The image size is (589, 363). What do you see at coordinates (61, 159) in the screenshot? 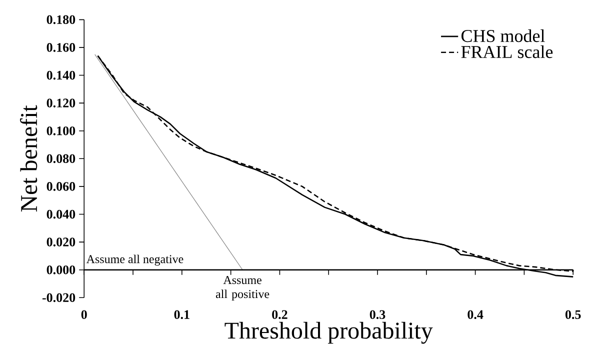
I see `y-tick-label: 0.080` at bounding box center [61, 159].